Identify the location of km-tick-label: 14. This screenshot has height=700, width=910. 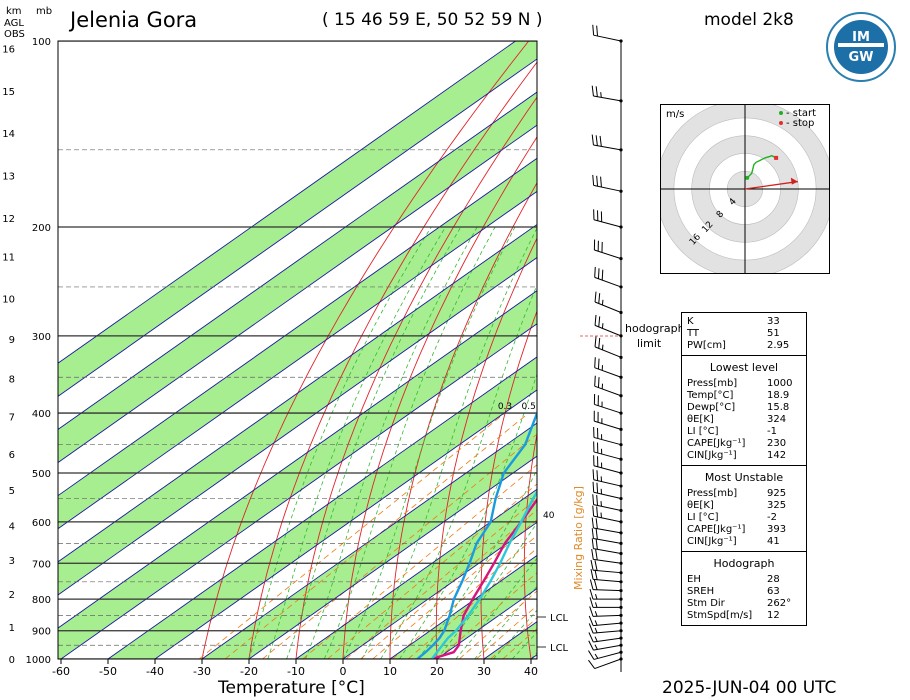
(8, 134).